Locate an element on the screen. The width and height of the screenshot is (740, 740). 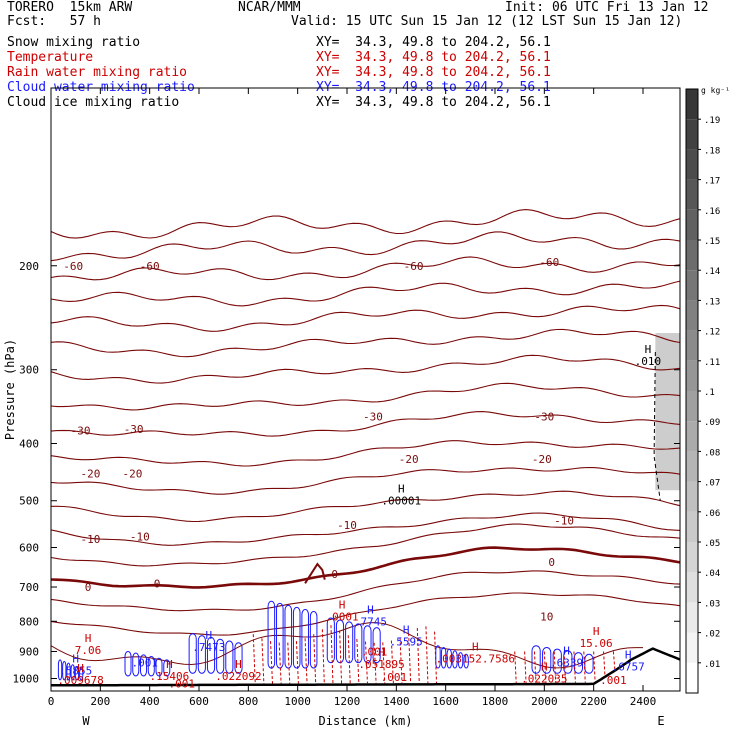
field-name: Cloud ice mixing ratio is located at coordinates (93, 102).